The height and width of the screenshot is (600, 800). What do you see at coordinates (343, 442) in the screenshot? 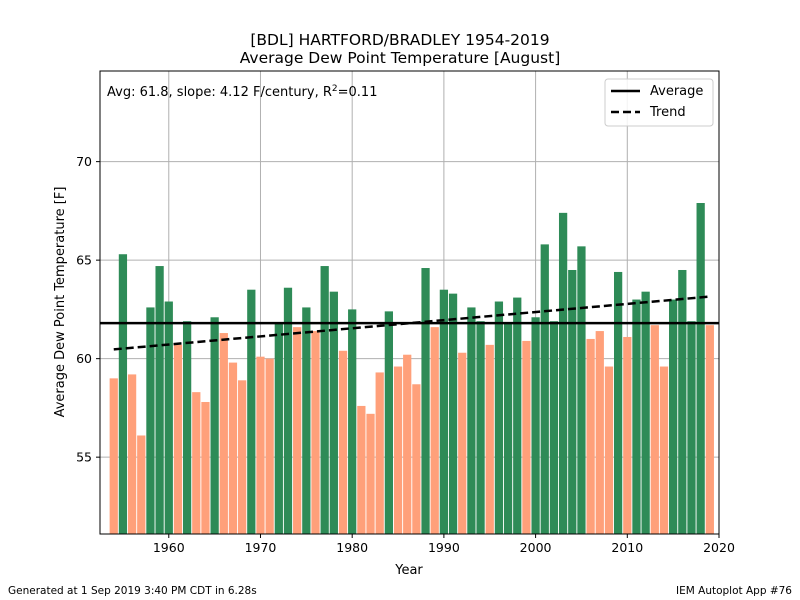
I see `bar-1979` at bounding box center [343, 442].